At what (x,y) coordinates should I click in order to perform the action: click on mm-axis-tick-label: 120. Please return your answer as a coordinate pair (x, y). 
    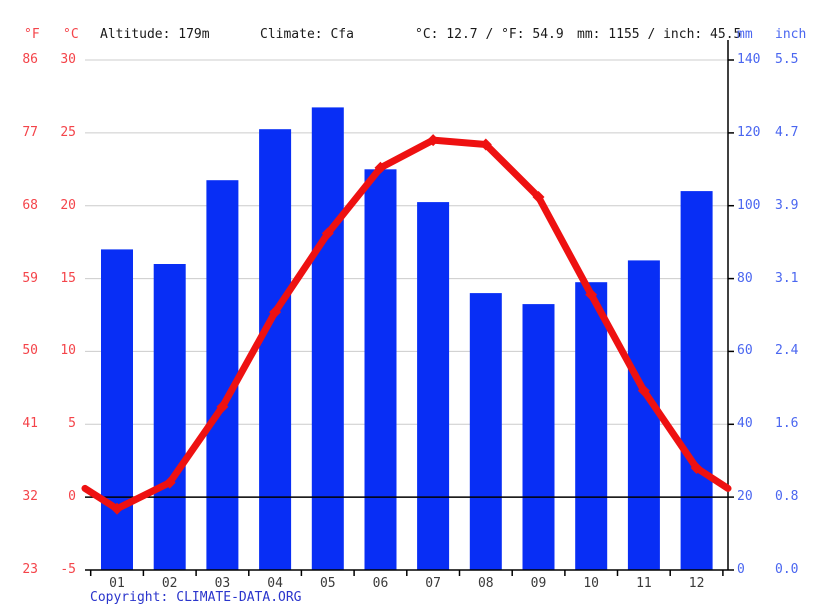
    Looking at the image, I should click on (749, 132).